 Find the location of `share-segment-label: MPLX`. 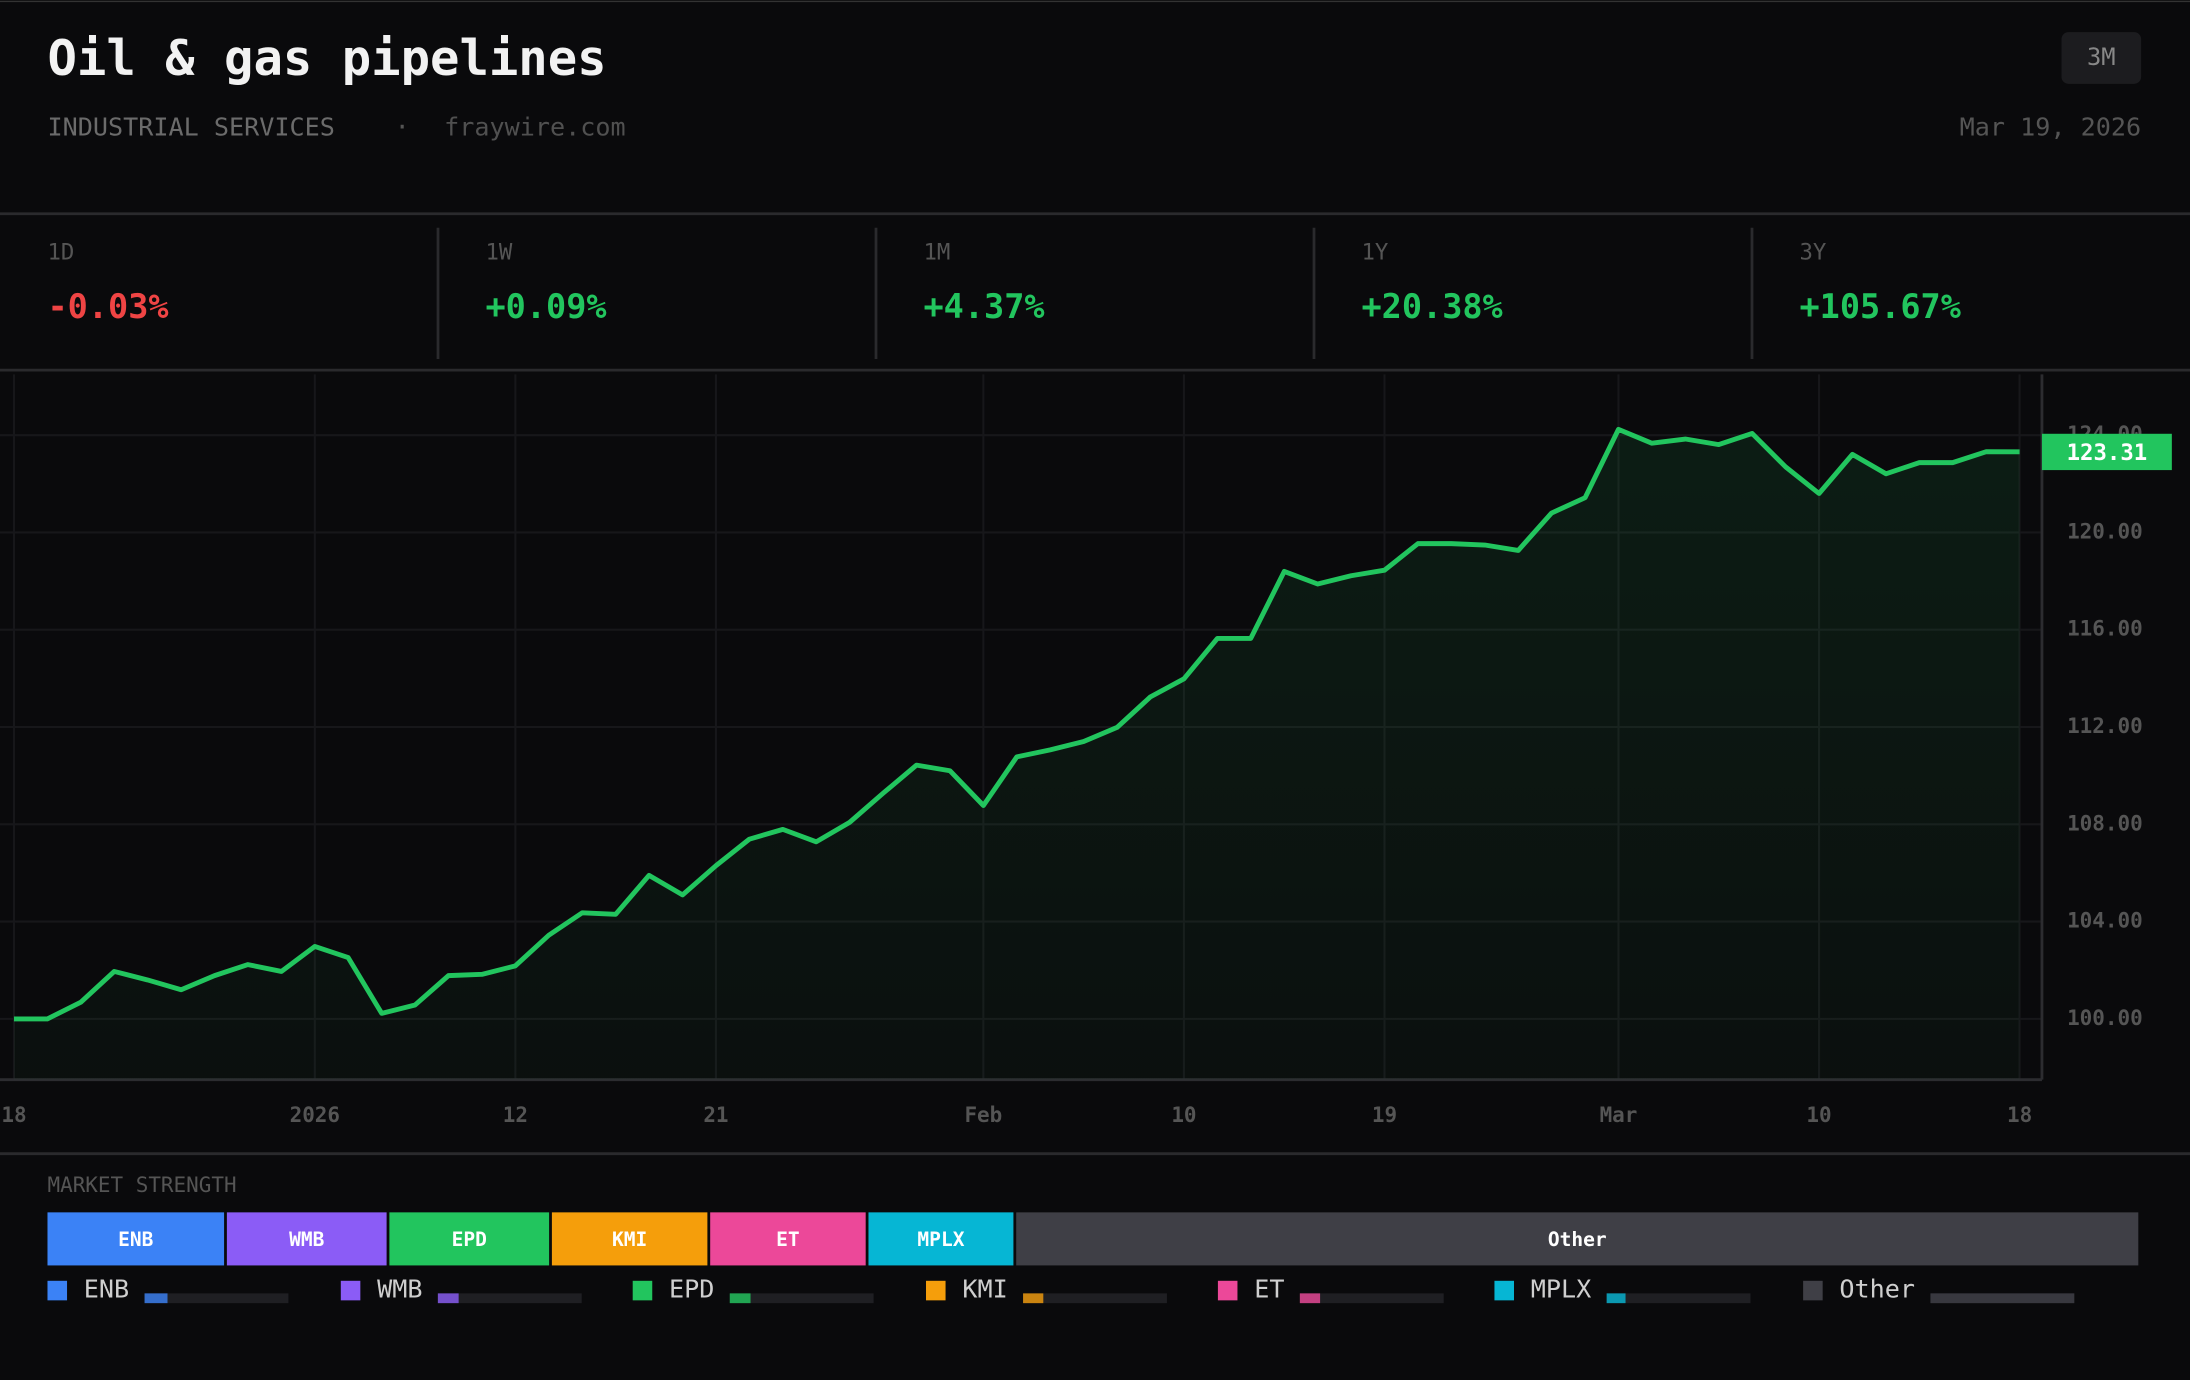

share-segment-label: MPLX is located at coordinates (940, 1239).